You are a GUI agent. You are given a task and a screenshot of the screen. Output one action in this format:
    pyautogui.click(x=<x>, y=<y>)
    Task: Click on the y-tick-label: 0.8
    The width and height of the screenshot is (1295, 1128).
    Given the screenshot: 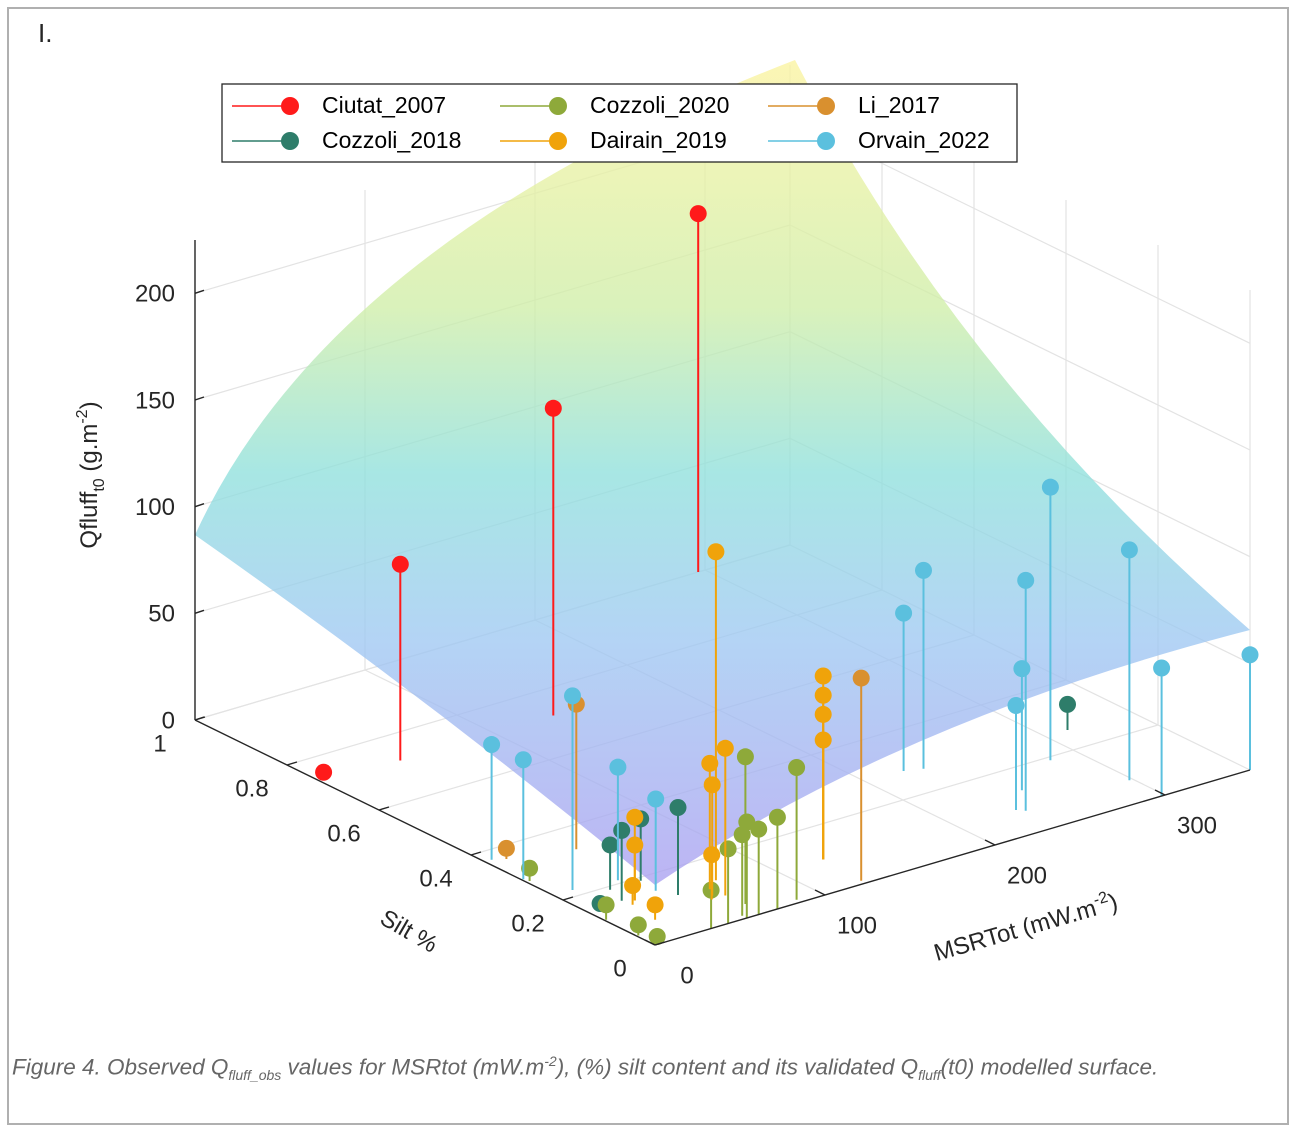 What is the action you would take?
    pyautogui.click(x=251, y=788)
    